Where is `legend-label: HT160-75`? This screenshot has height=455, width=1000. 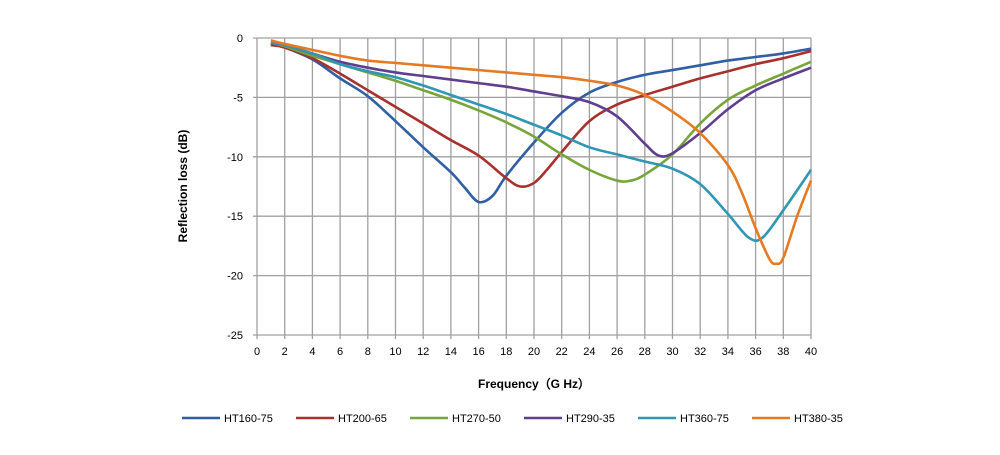 legend-label: HT160-75 is located at coordinates (248, 419).